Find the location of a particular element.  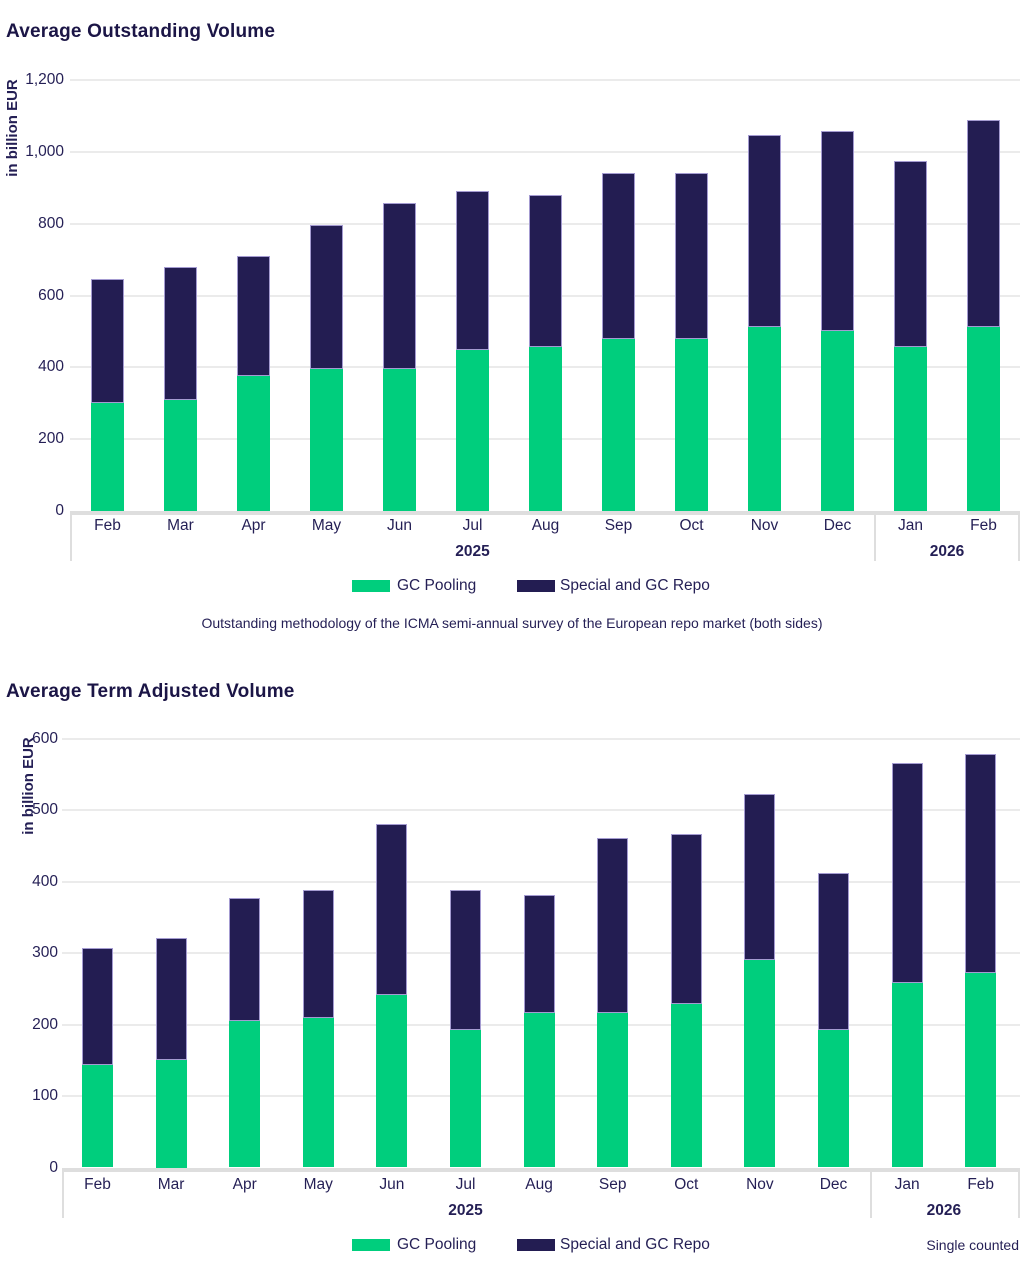

x-tick-label: Nov is located at coordinates (764, 525).